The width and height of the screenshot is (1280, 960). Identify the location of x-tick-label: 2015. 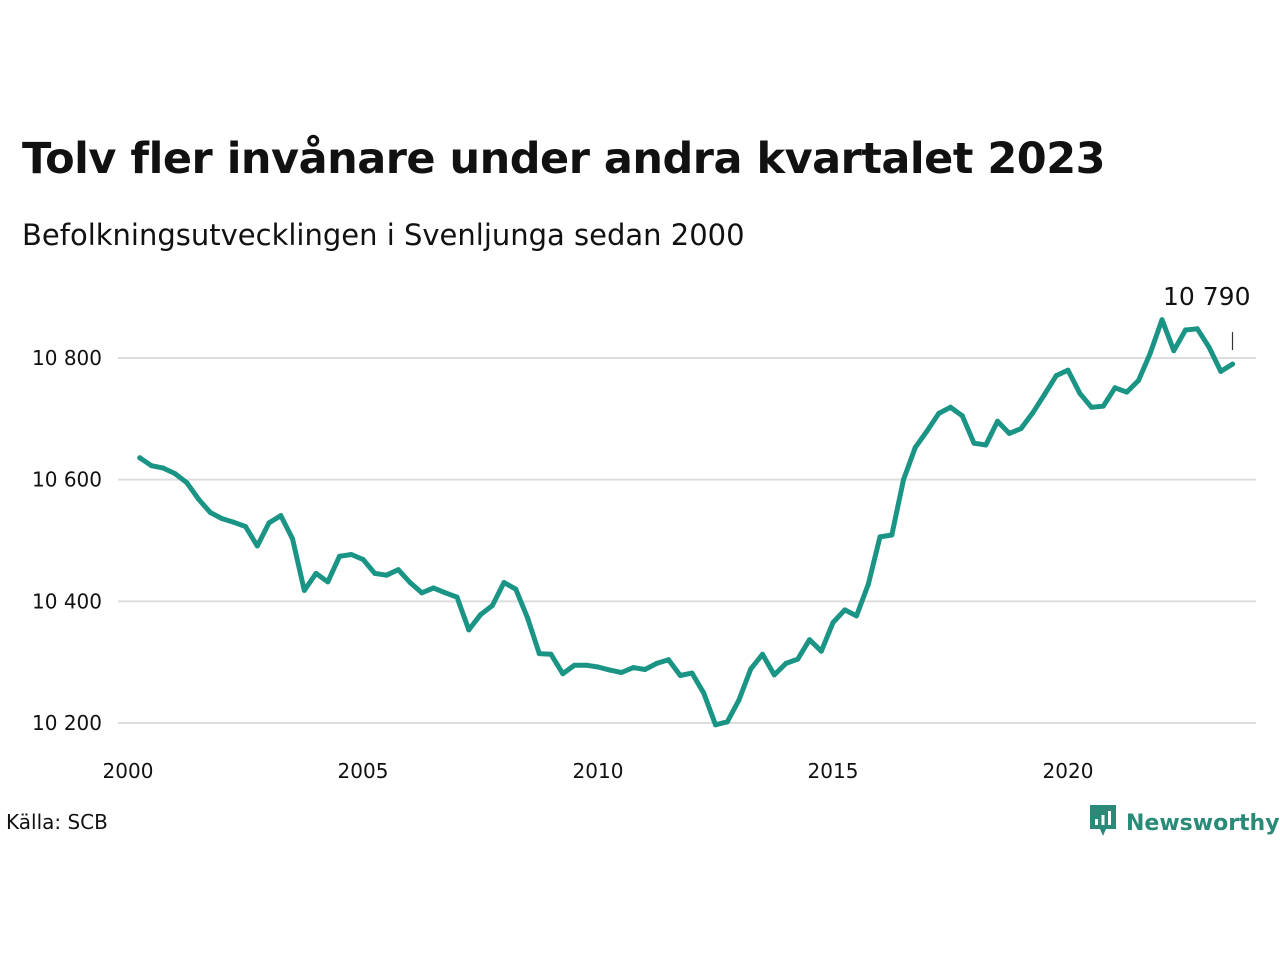
(833, 771).